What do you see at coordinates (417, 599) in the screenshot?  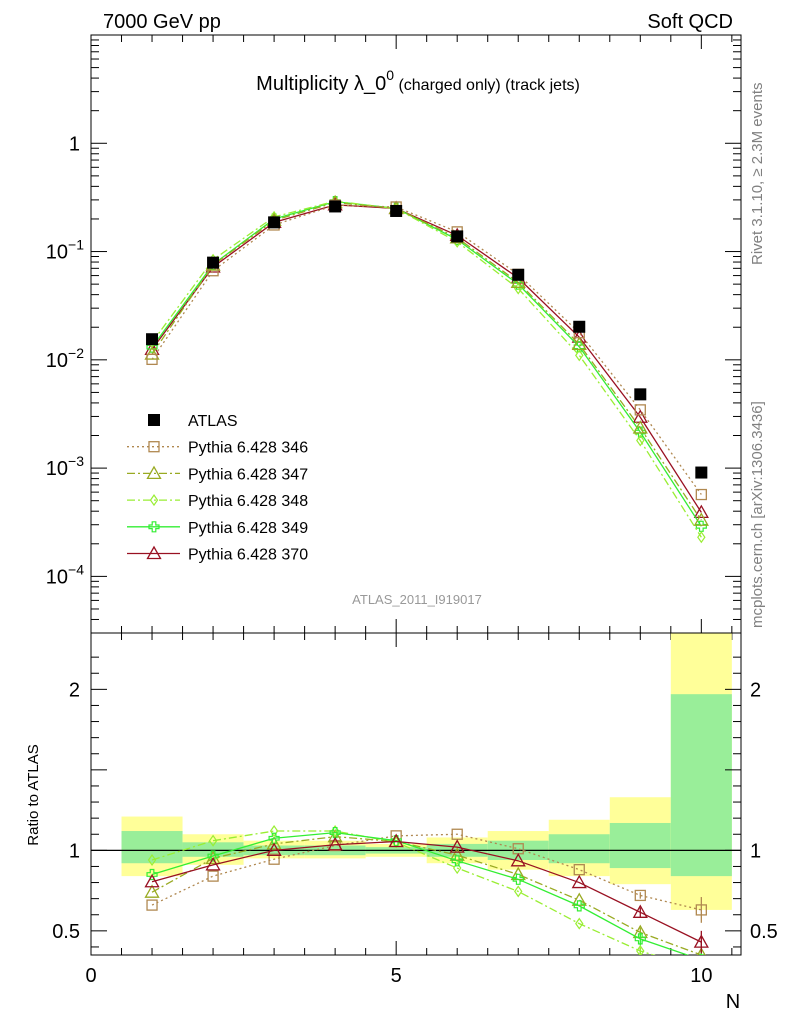 I see `analysis-id: ATLAS_2011_I919017` at bounding box center [417, 599].